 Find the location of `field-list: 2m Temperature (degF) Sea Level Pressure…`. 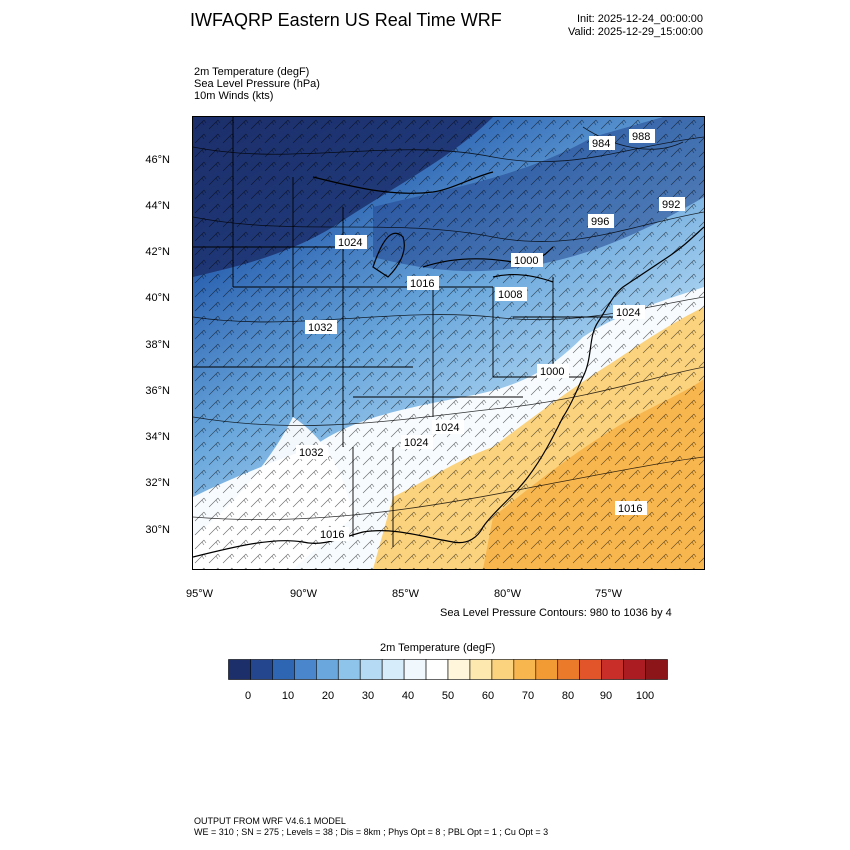

field-list: 2m Temperature (degF) Sea Level Pressure… is located at coordinates (257, 84).